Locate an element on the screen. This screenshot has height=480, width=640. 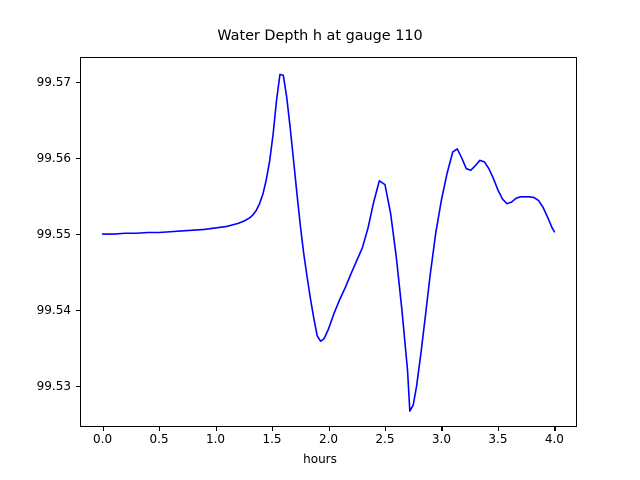
x-tick-label: 4.0 is located at coordinates (554, 439).